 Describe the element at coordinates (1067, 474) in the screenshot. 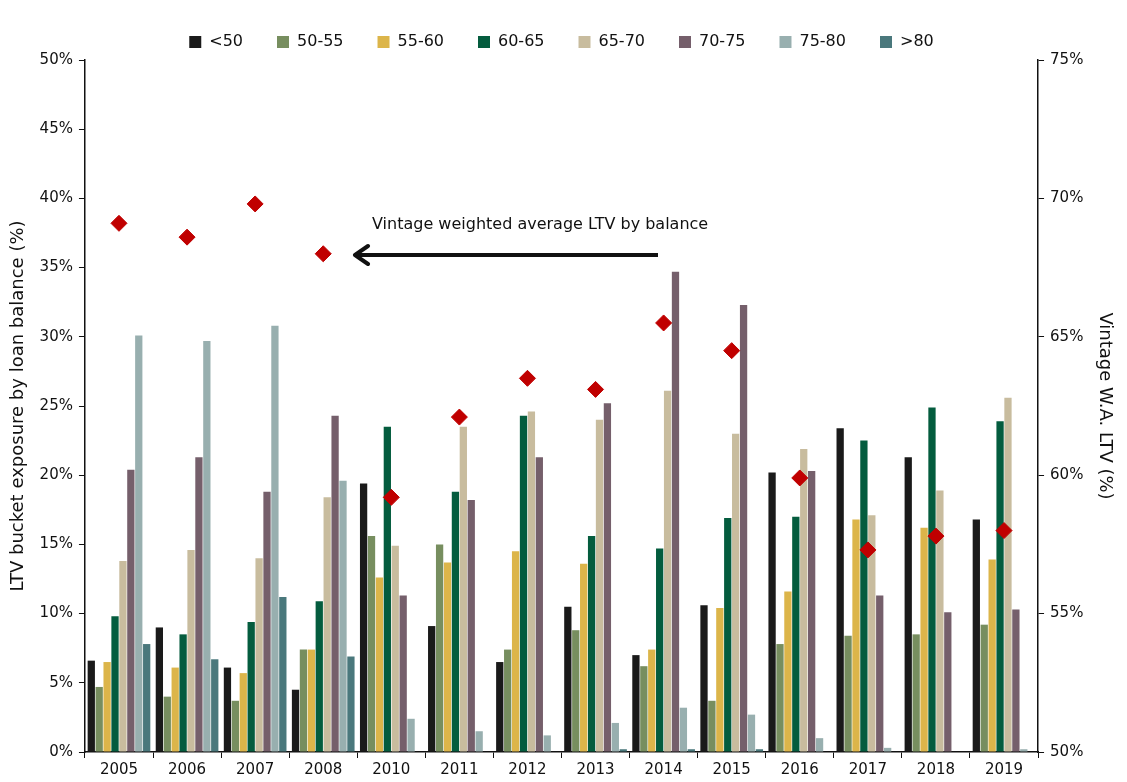

I see `y2-tick-label: 60%` at that location.